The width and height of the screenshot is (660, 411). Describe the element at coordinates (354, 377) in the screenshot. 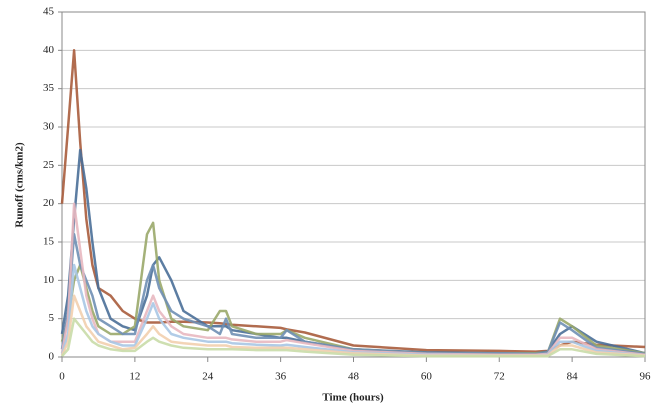

I see `x-tick-label: 48` at that location.